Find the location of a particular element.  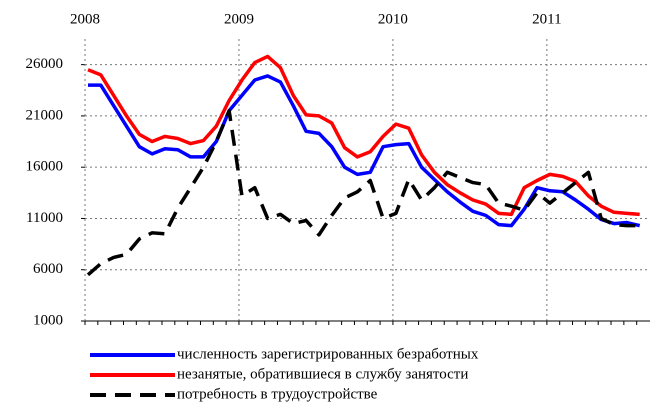

y-tick-label: 6000 is located at coordinates (48, 269).